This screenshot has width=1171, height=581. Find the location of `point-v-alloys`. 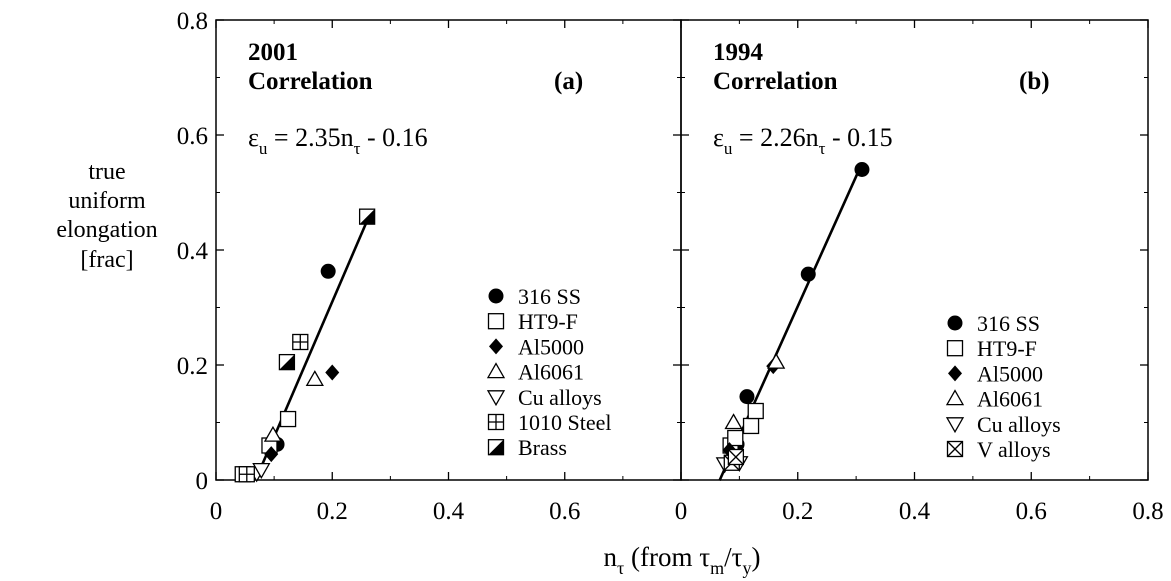

point-v-alloys is located at coordinates (736, 457).